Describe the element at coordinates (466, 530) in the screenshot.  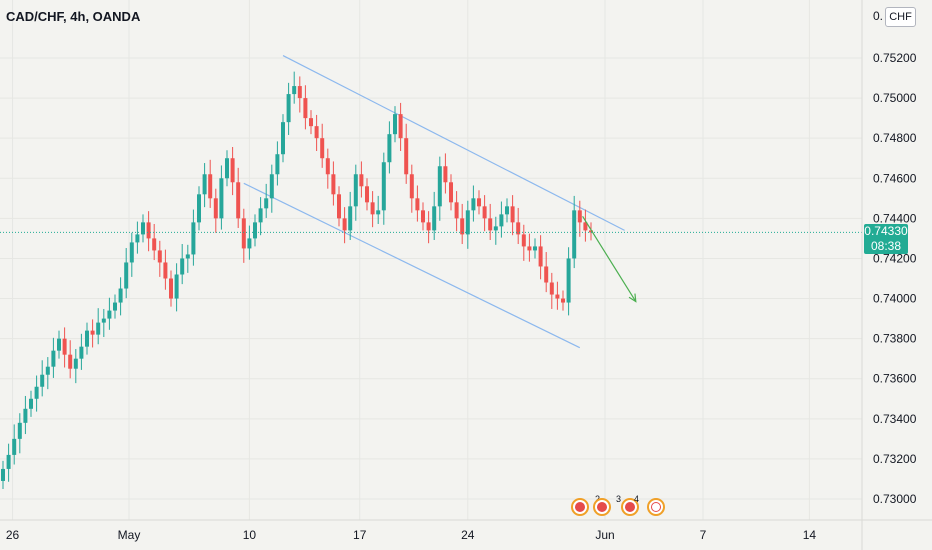
I see `time-axis: 26 May 10 17 24 Jun 7 14` at that location.